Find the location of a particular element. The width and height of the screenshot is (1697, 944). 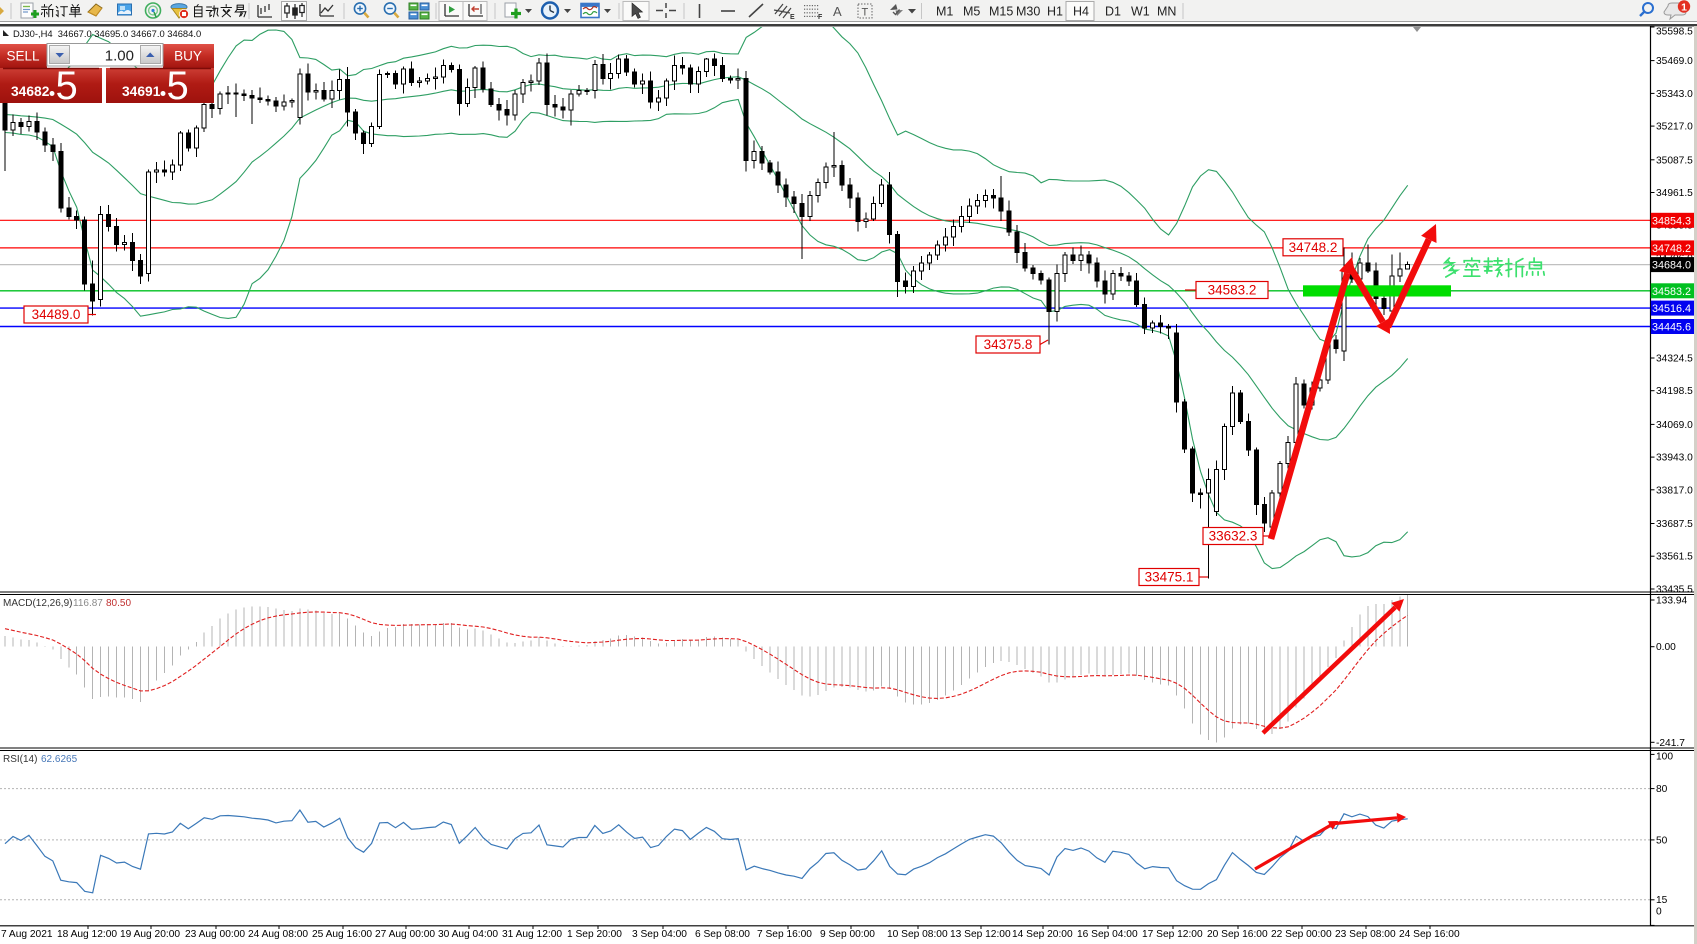

svg-text: 33943.0 is located at coordinates (1674, 458).